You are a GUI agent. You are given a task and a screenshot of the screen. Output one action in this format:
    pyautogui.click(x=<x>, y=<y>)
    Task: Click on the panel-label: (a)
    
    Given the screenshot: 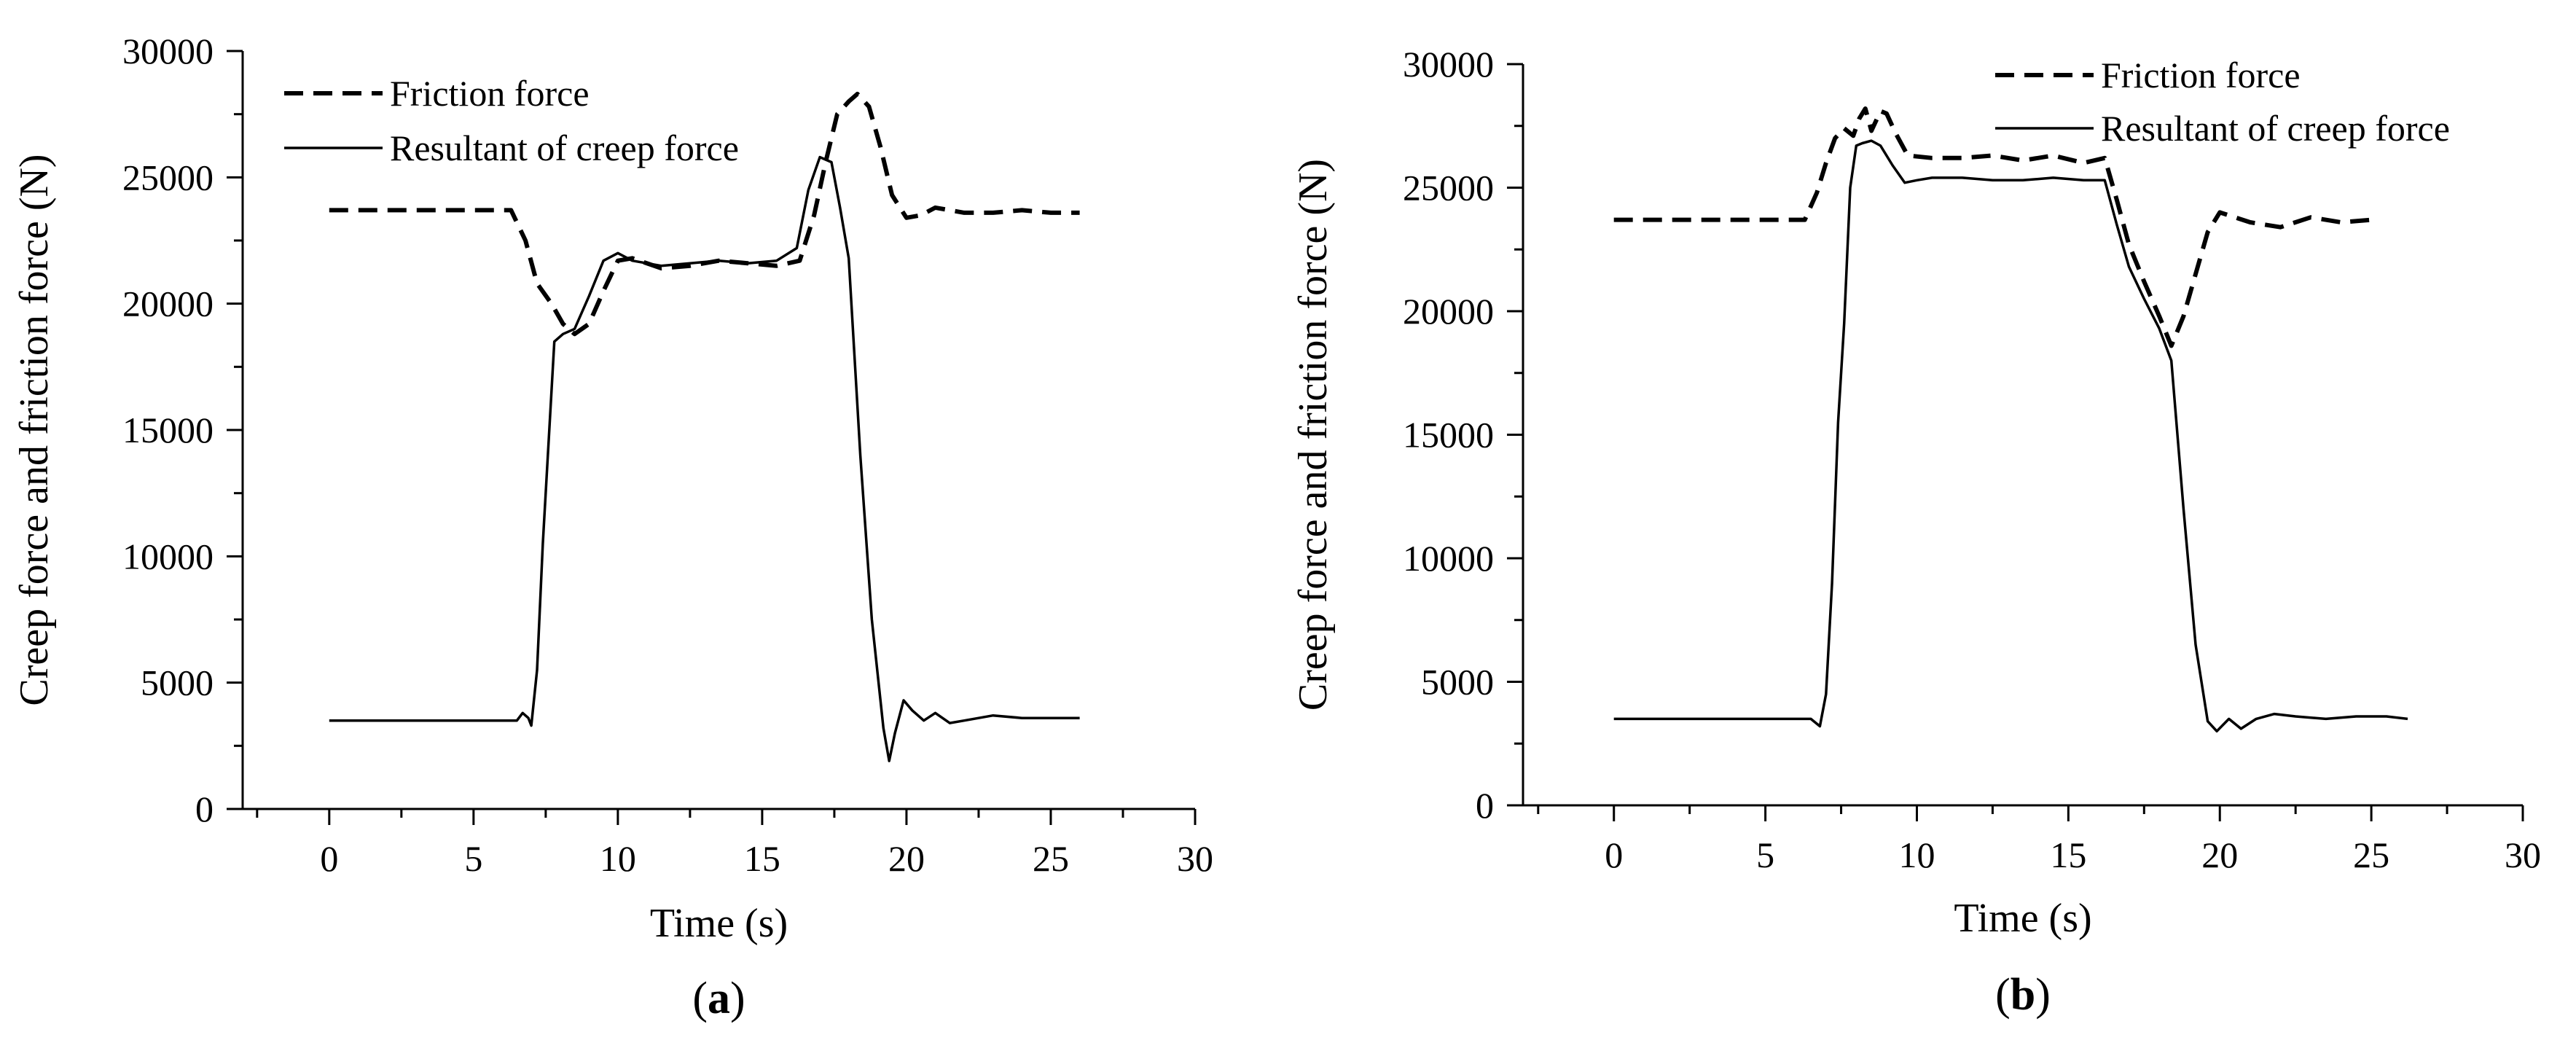 What is the action you would take?
    pyautogui.click(x=718, y=998)
    